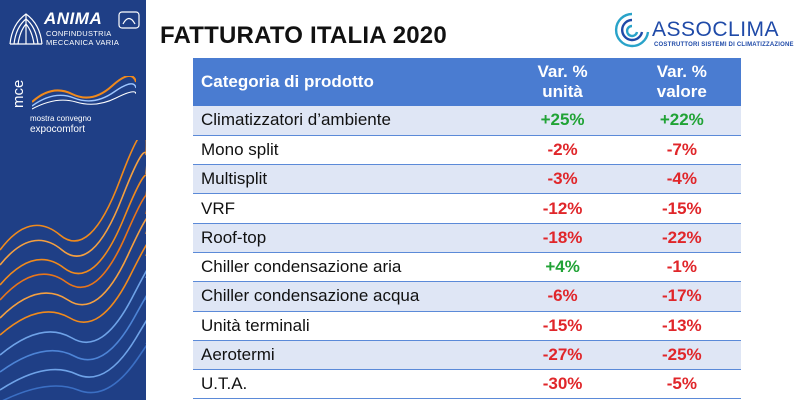  Describe the element at coordinates (348, 326) in the screenshot. I see `row-category: Unità terminali` at that location.